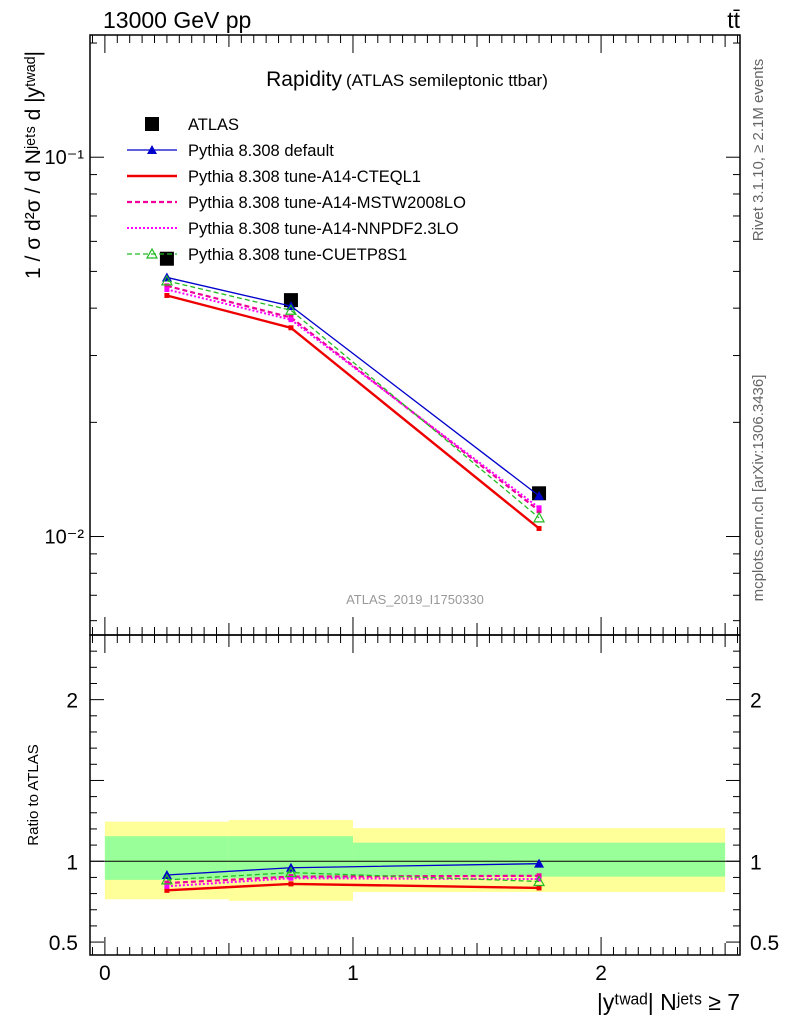 The image size is (786, 1024). I want to click on ratio-line-cuetp8s1, so click(353, 877).